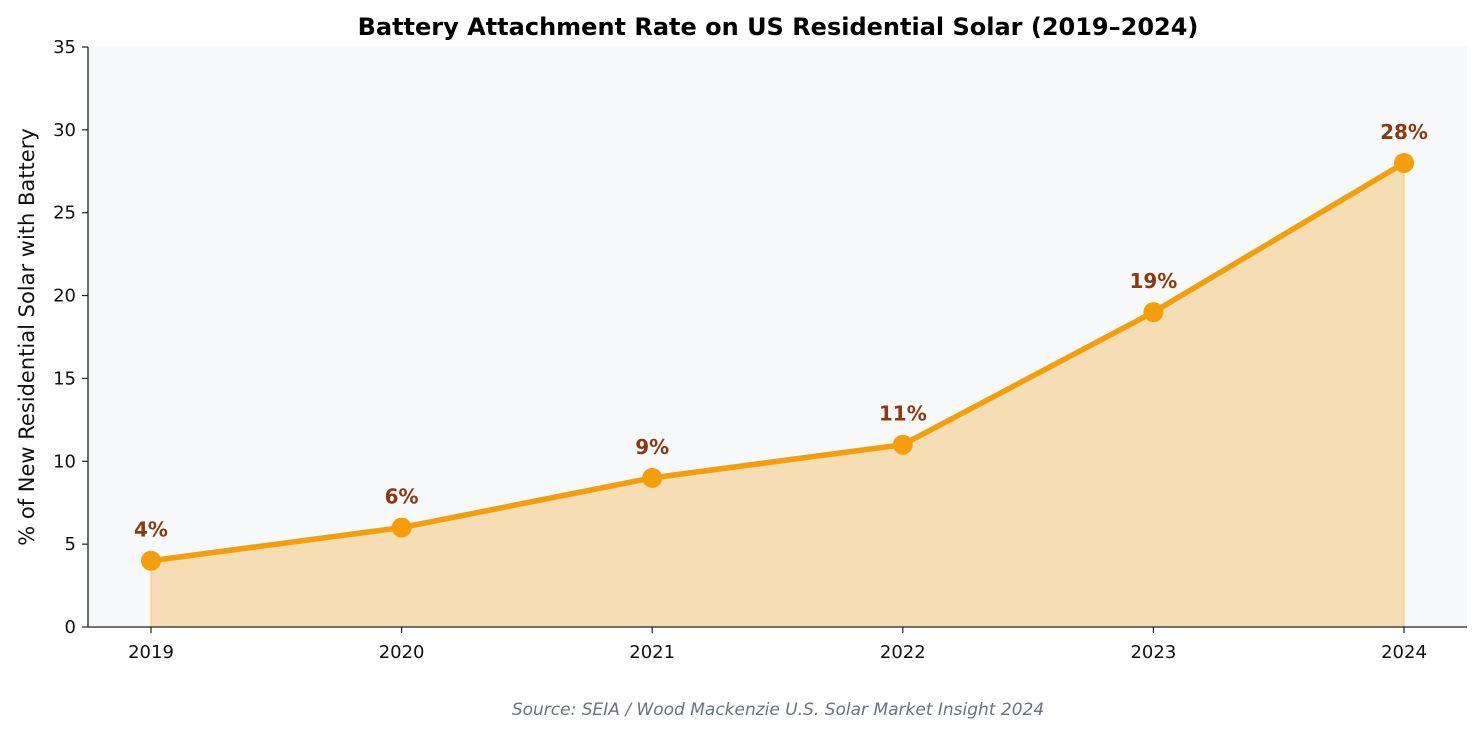 This screenshot has height=737, width=1482. What do you see at coordinates (151, 652) in the screenshot?
I see `x-tick-label: 2019` at bounding box center [151, 652].